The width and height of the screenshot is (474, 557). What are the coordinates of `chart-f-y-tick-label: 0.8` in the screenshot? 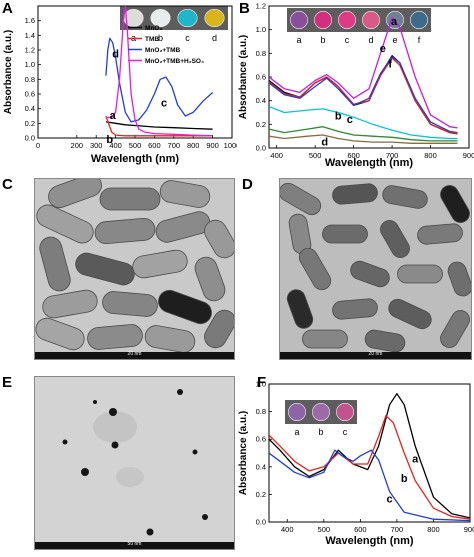 It's located at (261, 411).